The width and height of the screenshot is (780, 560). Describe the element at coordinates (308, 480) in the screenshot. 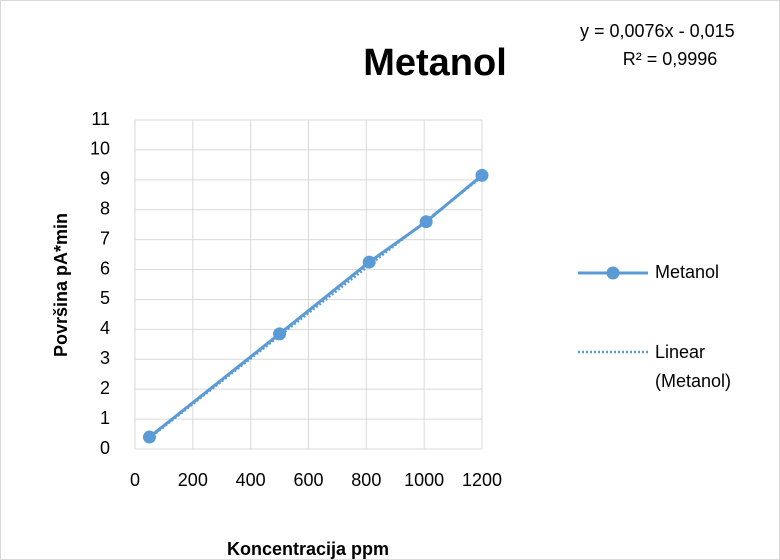

I see `x-tick-label: 600` at that location.